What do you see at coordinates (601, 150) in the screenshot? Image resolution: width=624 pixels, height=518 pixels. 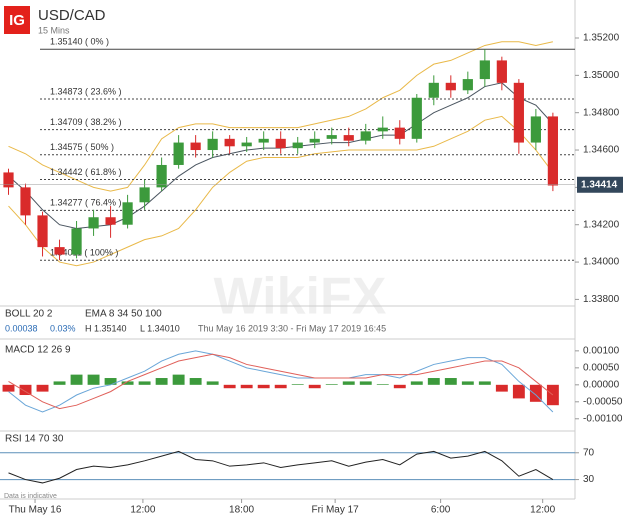 I see `y-tick-label: 1.34600` at bounding box center [601, 150].